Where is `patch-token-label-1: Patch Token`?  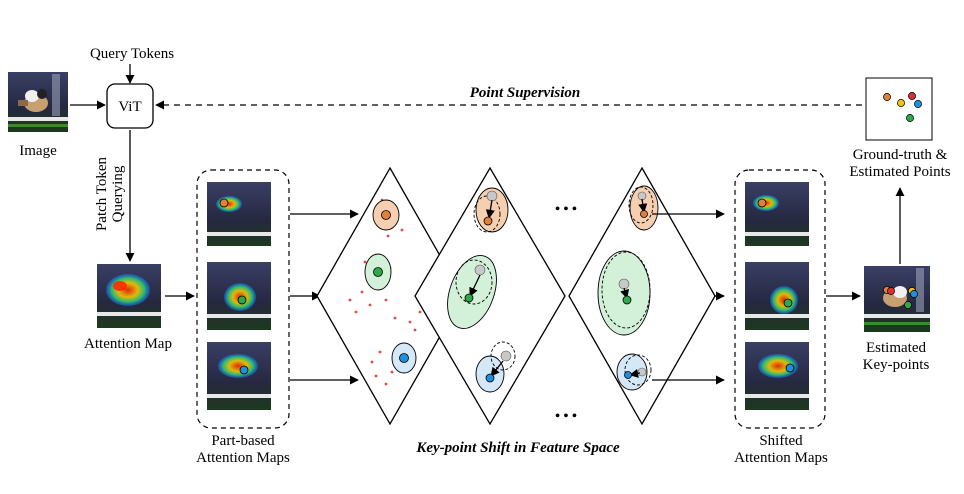 patch-token-label-1: Patch Token is located at coordinates (102, 193).